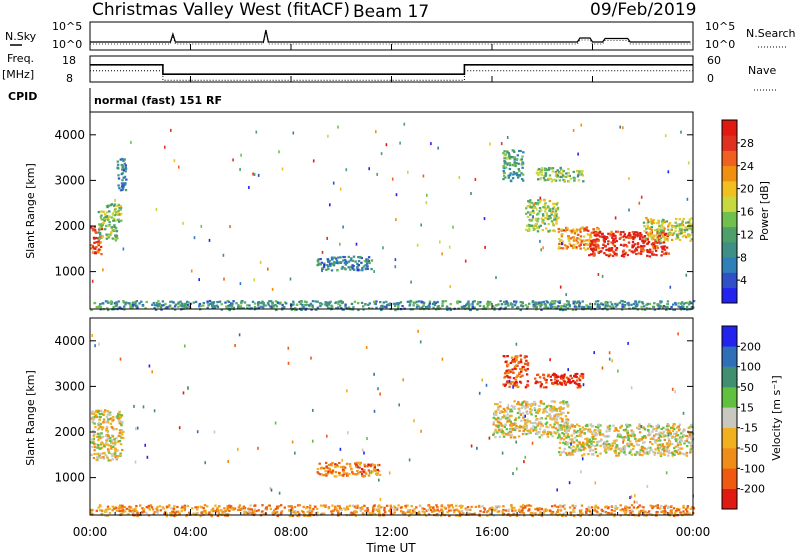 The height and width of the screenshot is (554, 800). Describe the element at coordinates (747, 212) in the screenshot. I see `colorbar-tick-label: 16` at that location.